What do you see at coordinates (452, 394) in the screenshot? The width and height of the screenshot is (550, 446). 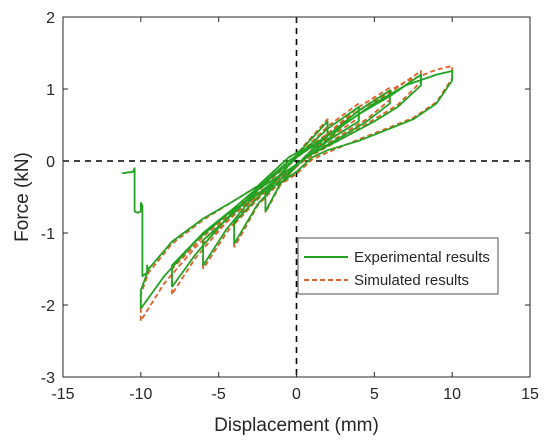 I see `x-tick-label: 10` at bounding box center [452, 394].